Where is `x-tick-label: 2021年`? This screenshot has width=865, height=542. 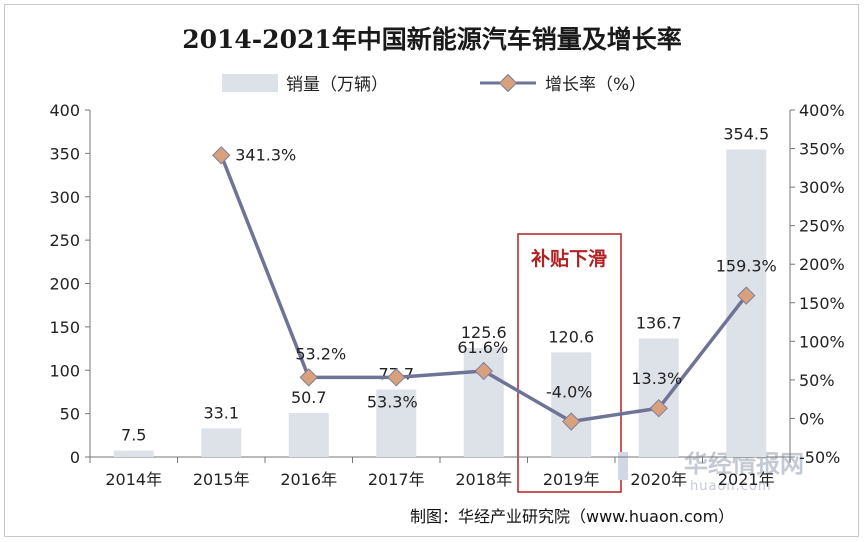 x-tick-label: 2021年 is located at coordinates (746, 479).